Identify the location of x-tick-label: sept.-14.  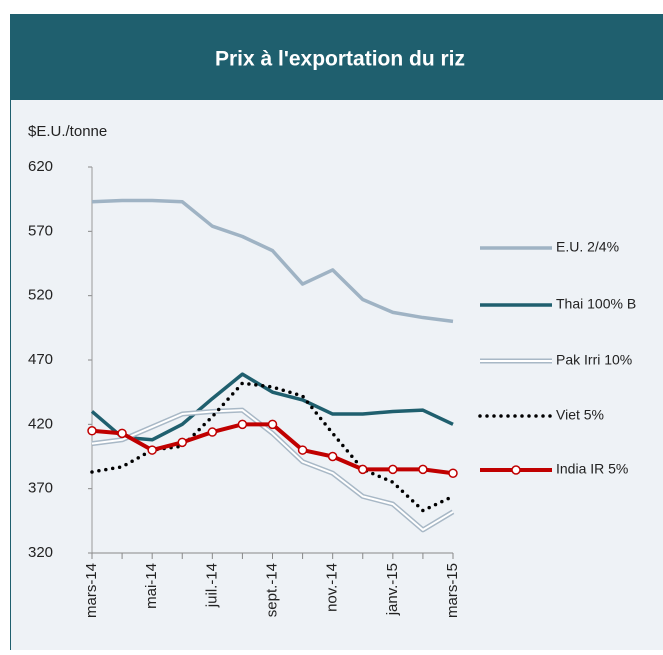
(271, 590).